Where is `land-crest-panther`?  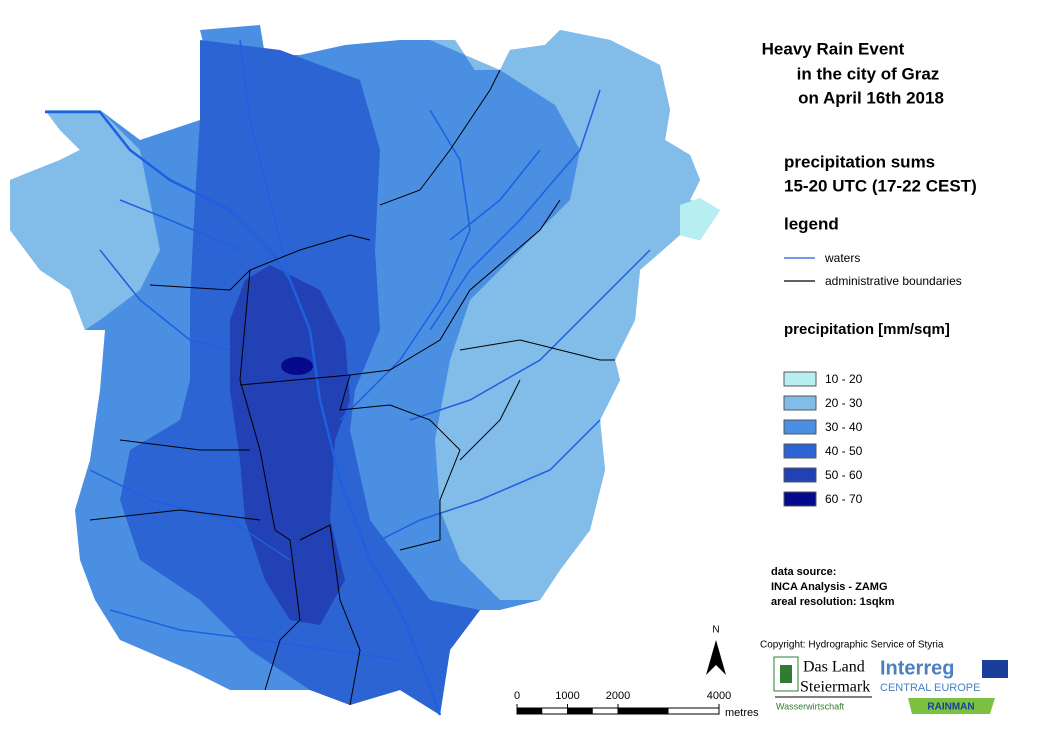
land-crest-panther is located at coordinates (786, 674).